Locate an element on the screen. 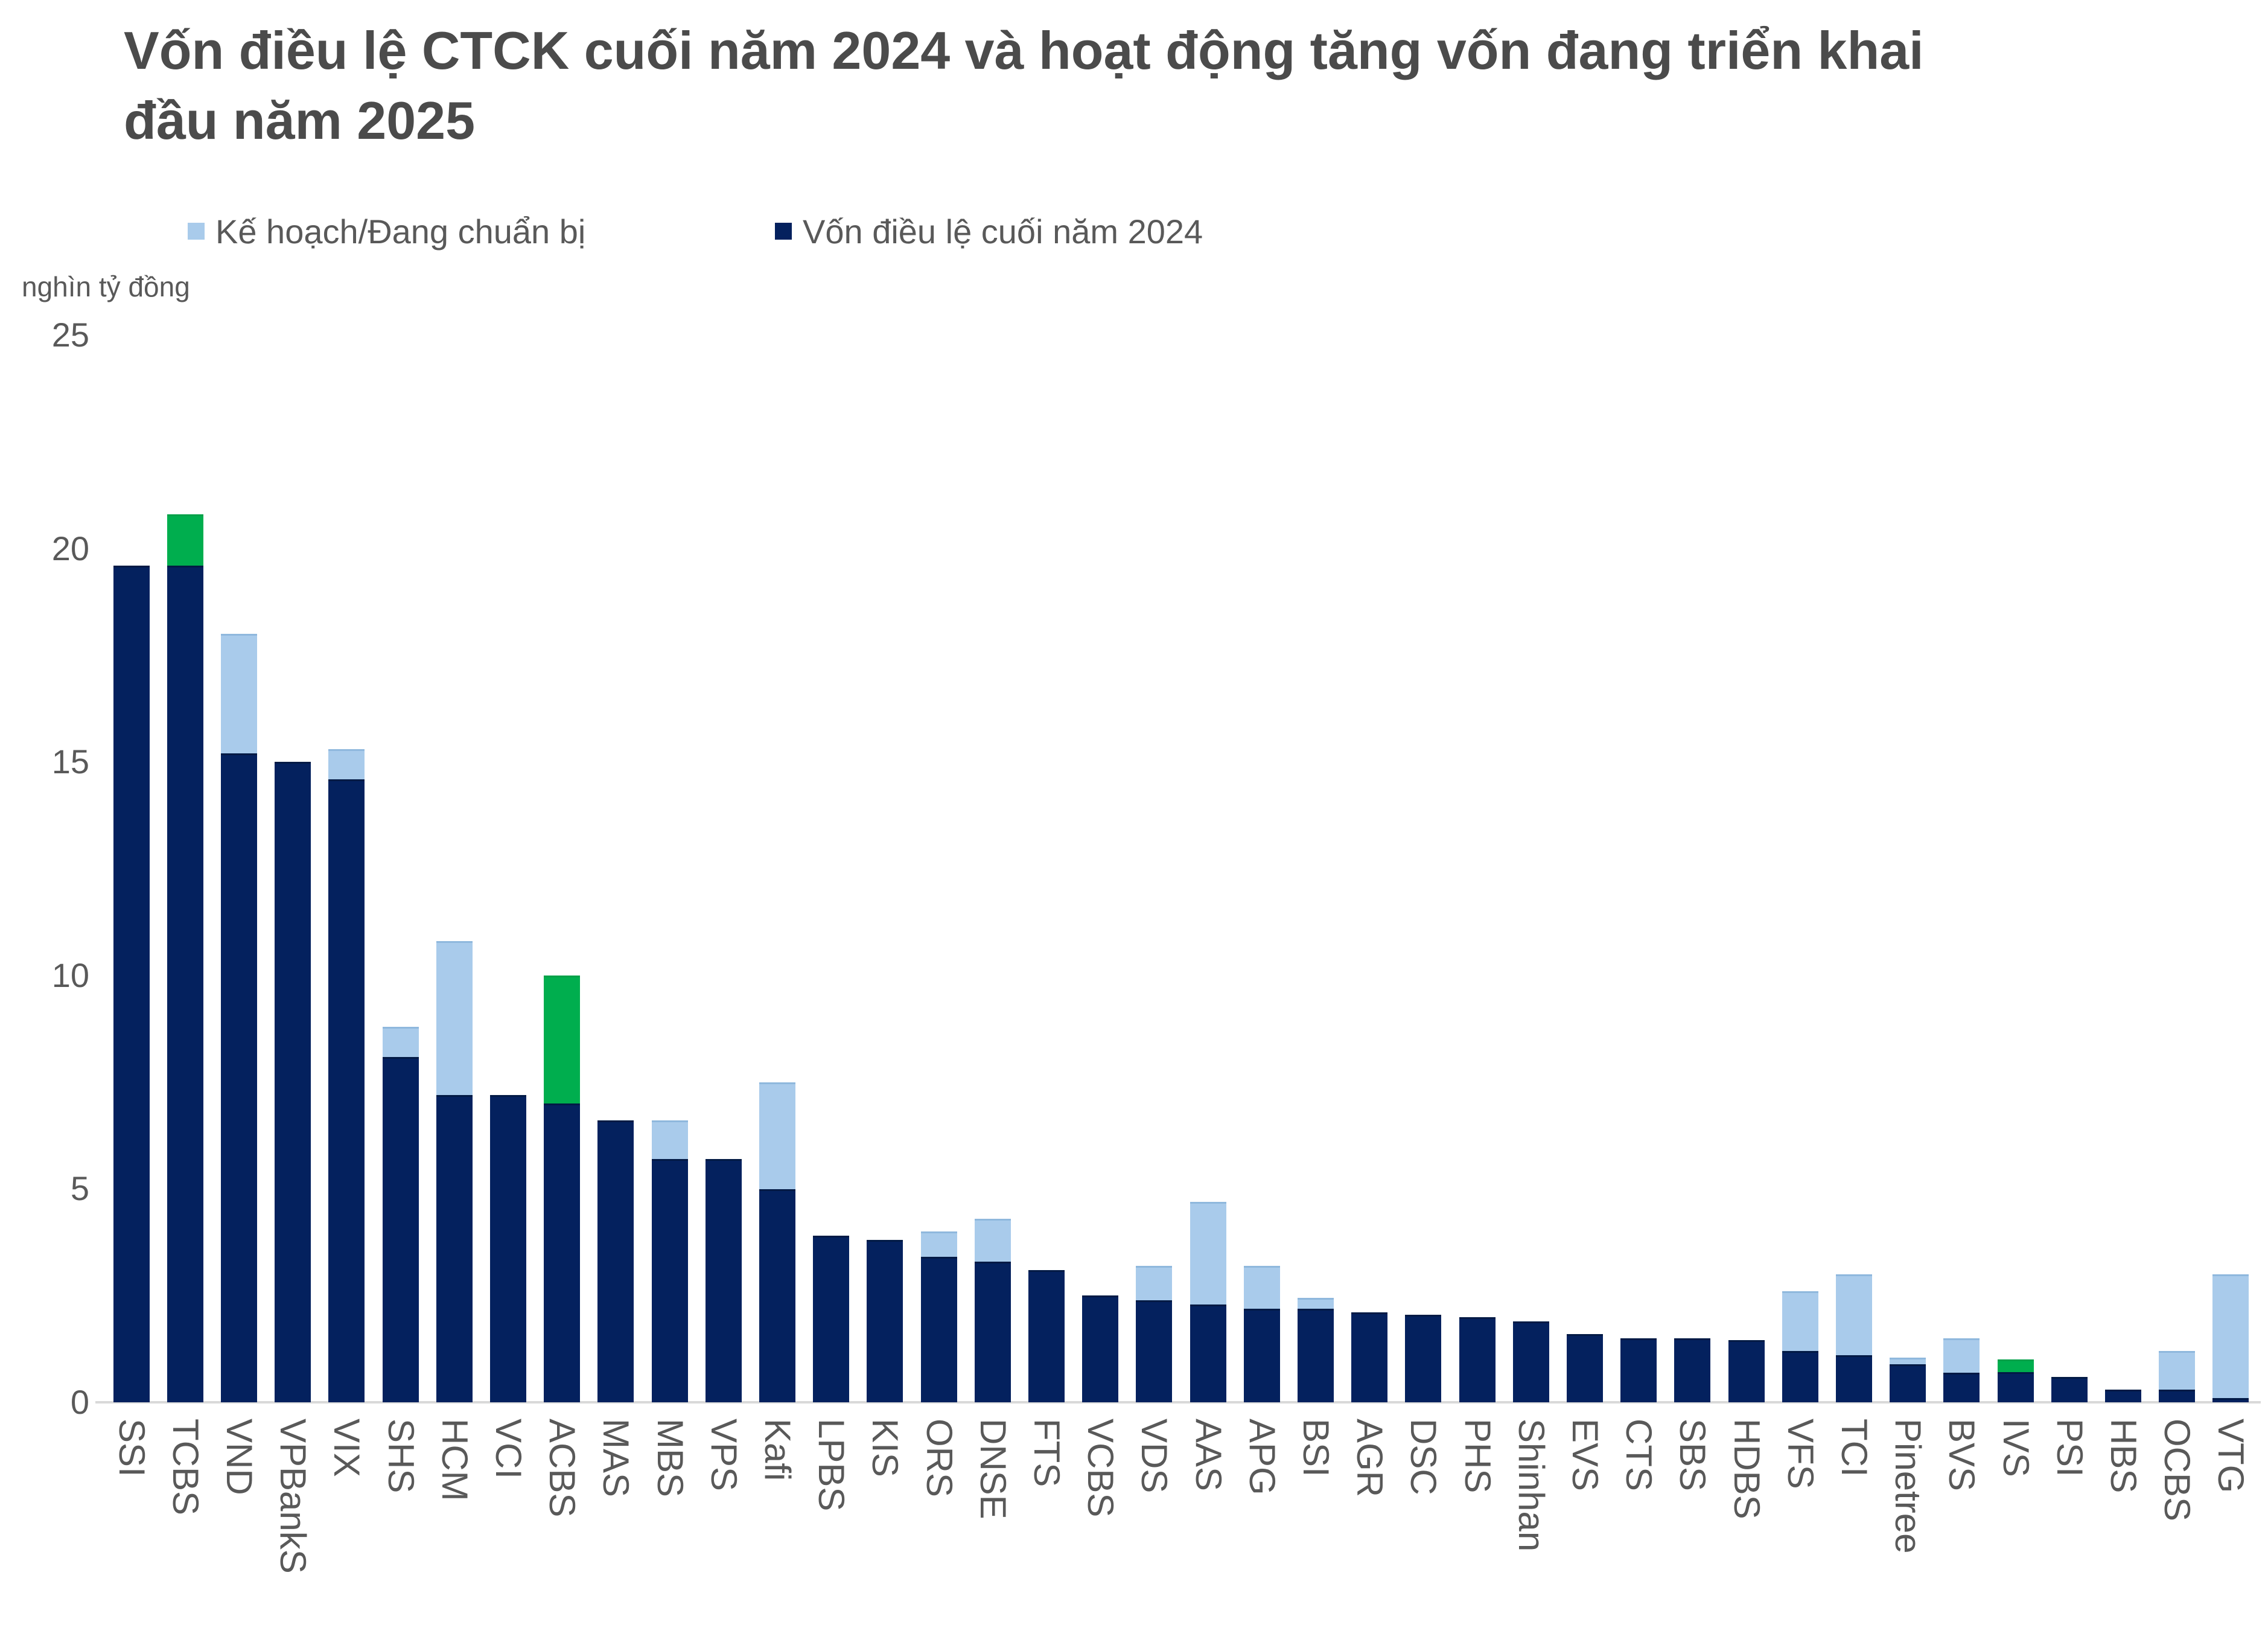 The height and width of the screenshot is (1651, 2268). bar-DNSE is located at coordinates (993, 1310).